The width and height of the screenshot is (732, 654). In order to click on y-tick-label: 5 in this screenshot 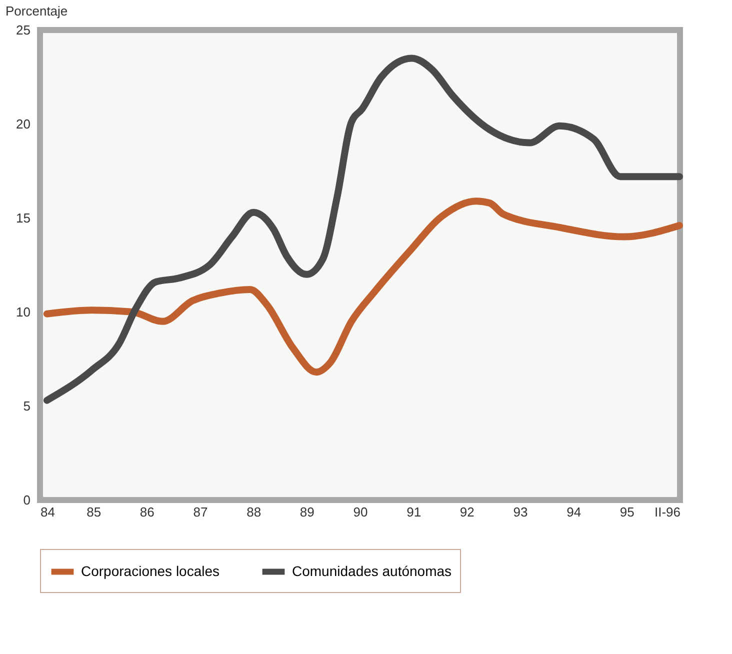, I will do `click(26, 406)`.